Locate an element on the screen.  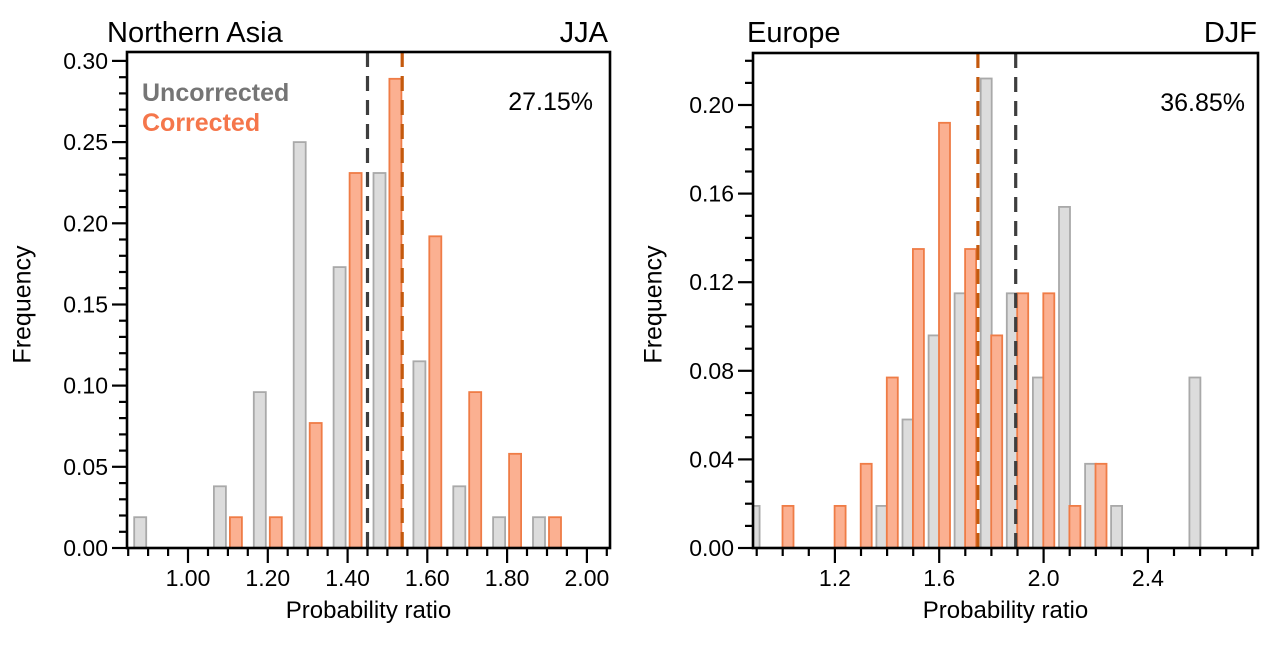
y-tick-label: 0.30 is located at coordinates (85, 61).